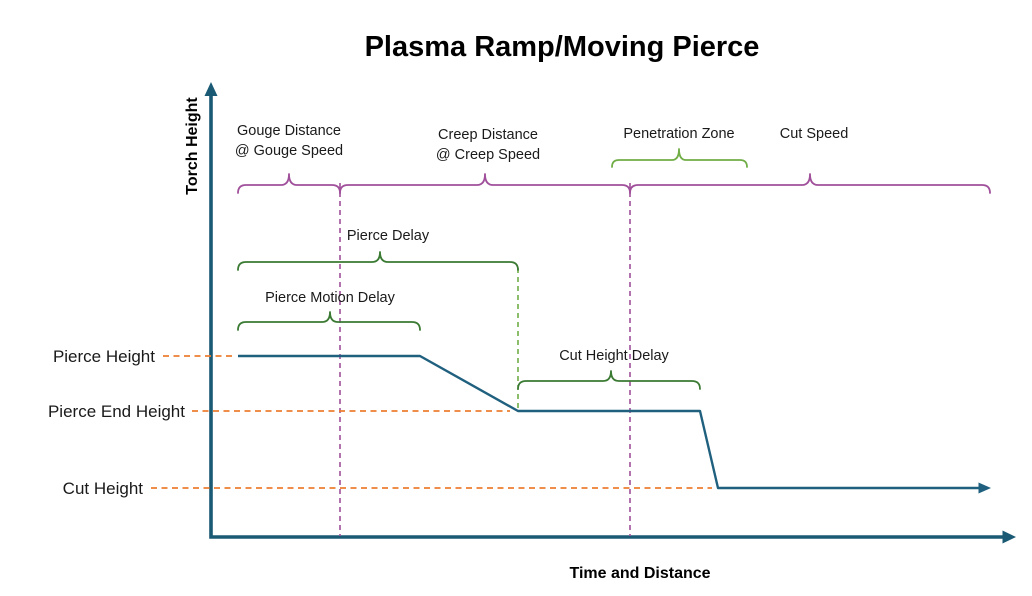 The width and height of the screenshot is (1032, 596). Describe the element at coordinates (485, 183) in the screenshot. I see `creep-zone-brace` at that location.